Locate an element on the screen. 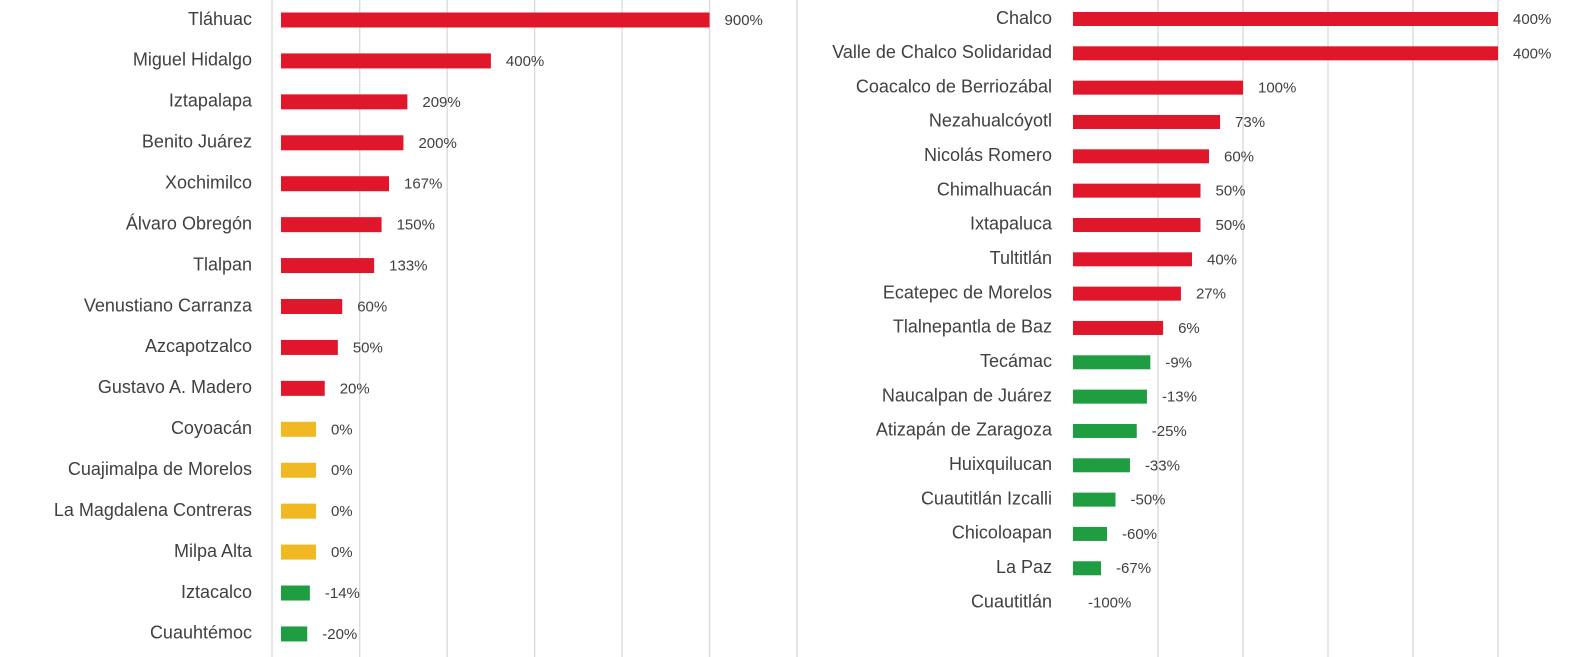  value-label: 133% is located at coordinates (408, 266).